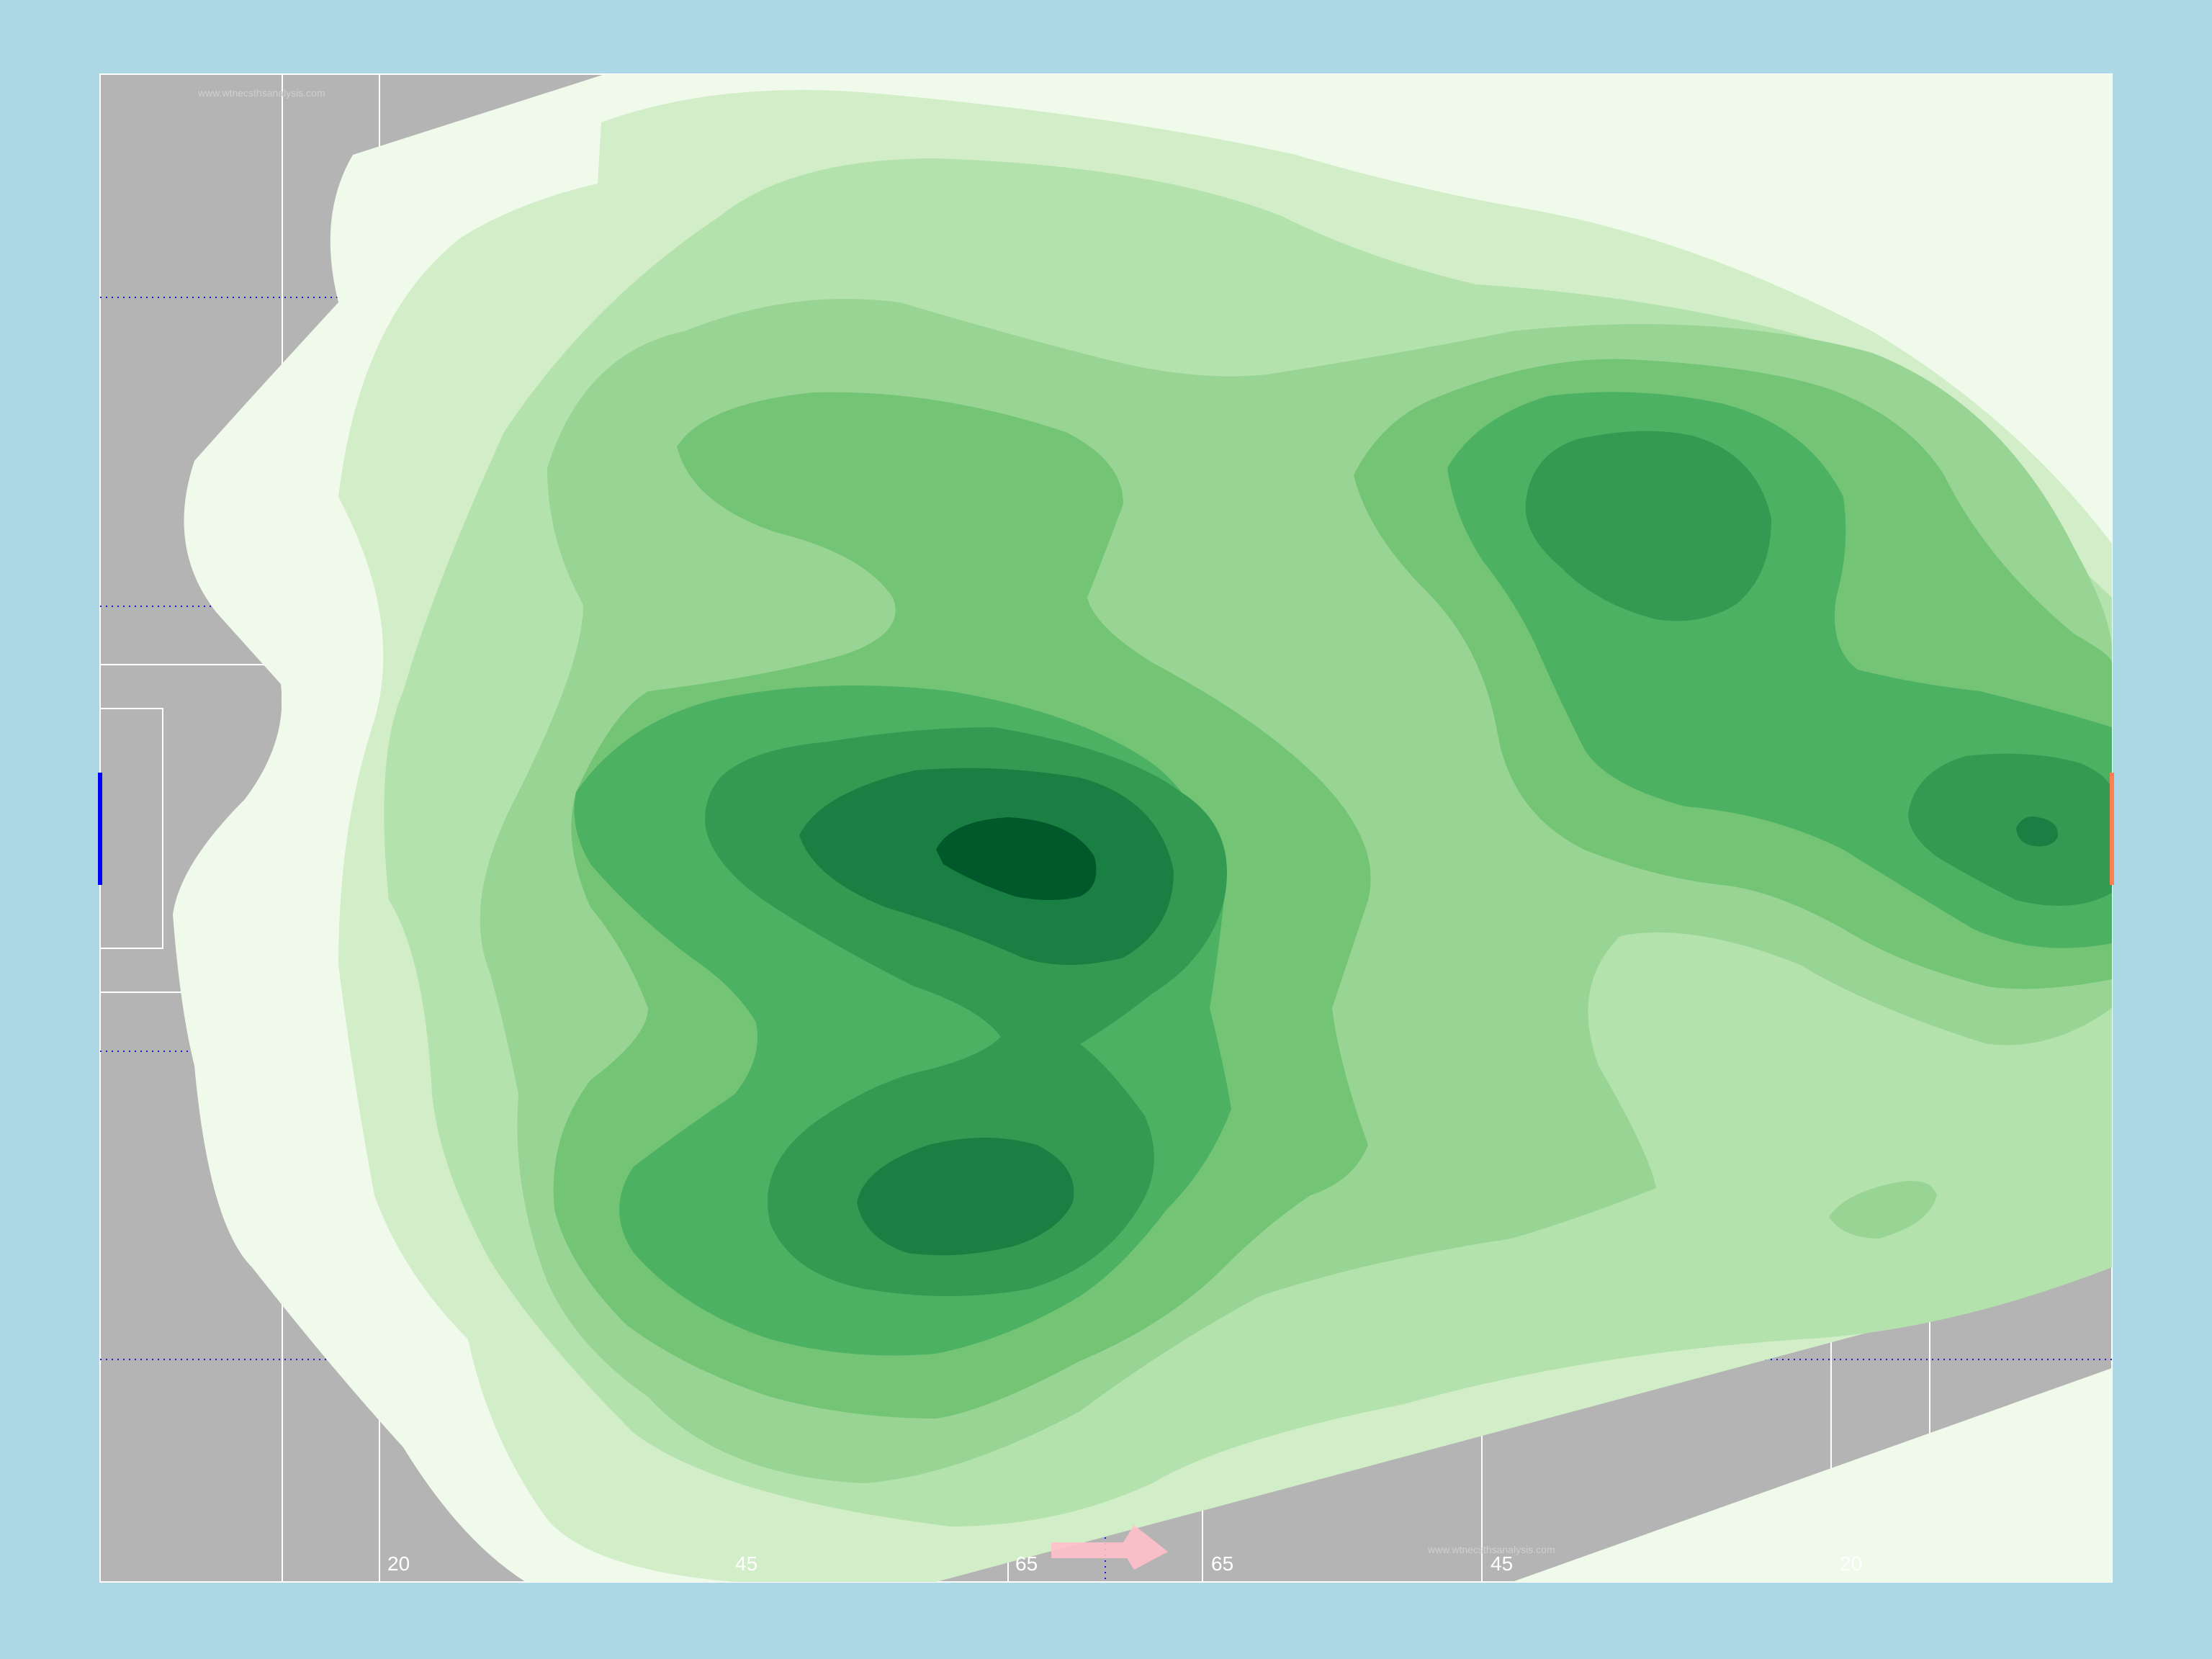 This screenshot has height=1659, width=2212. I want to click on contour-level-1-strip, so click(1812, 1475).